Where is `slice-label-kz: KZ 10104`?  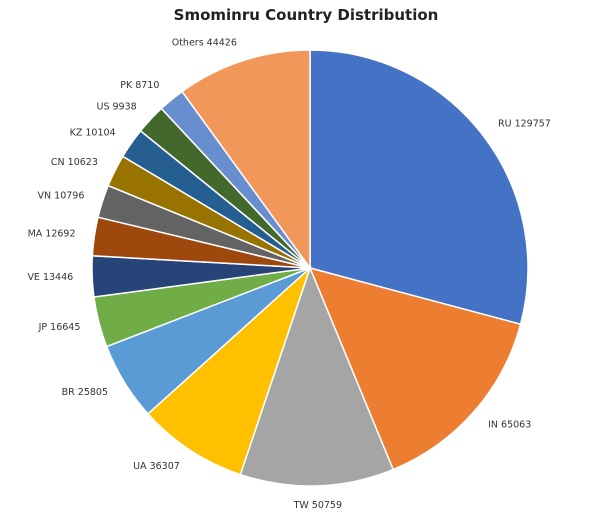
slice-label-kz: KZ 10104 is located at coordinates (93, 132).